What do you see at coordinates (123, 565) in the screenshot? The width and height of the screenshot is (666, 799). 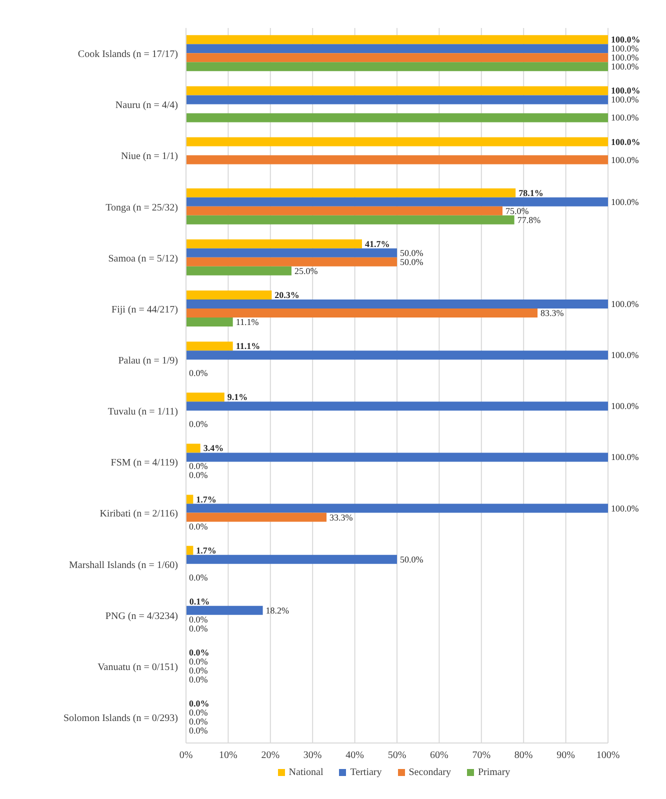 I see `y-tick-label: Marshall Islands (n = 1/60)` at bounding box center [123, 565].